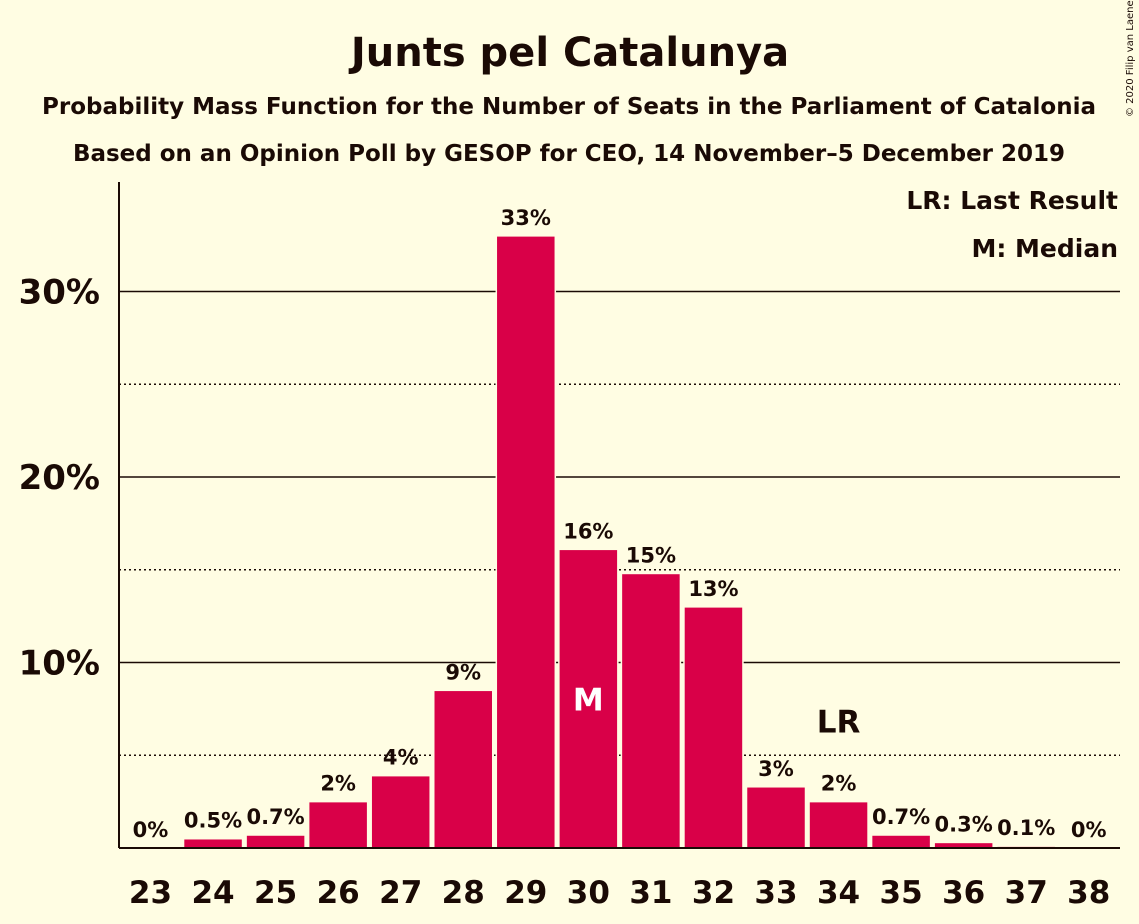 The image size is (1139, 924). What do you see at coordinates (588, 701) in the screenshot?
I see `median-marker: M` at bounding box center [588, 701].